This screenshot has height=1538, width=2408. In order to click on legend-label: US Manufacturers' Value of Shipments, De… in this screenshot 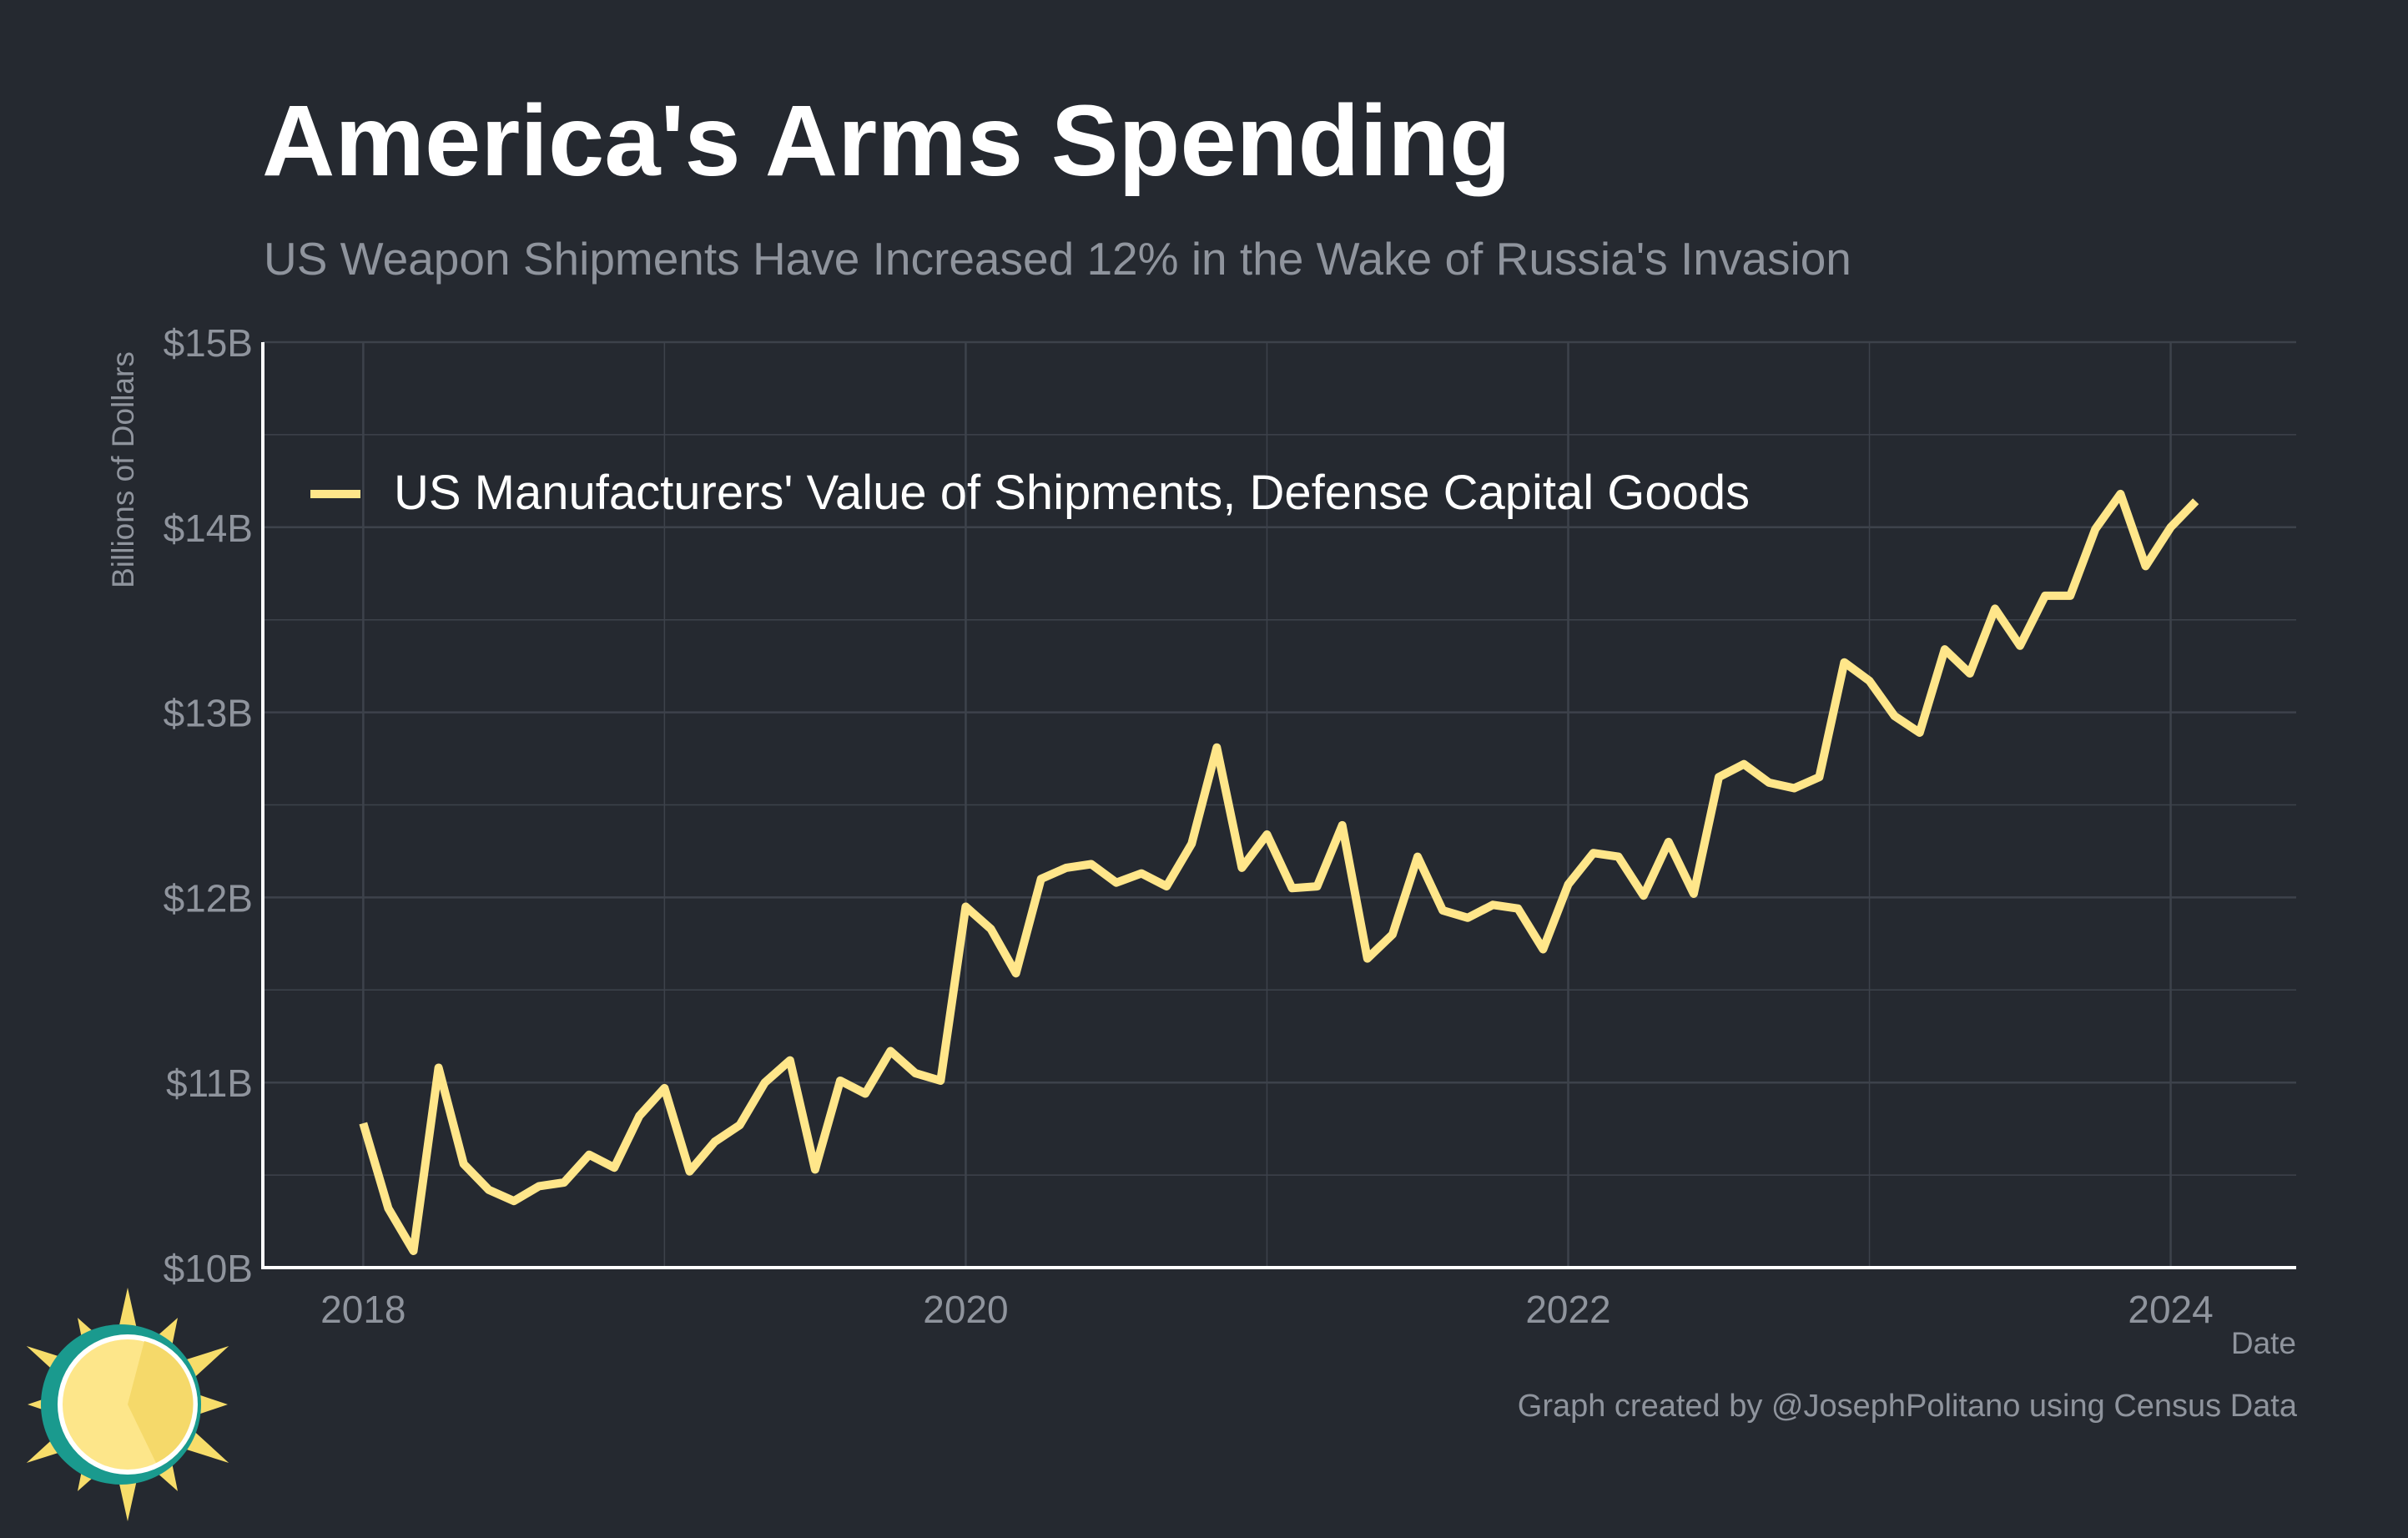, I will do `click(1072, 493)`.